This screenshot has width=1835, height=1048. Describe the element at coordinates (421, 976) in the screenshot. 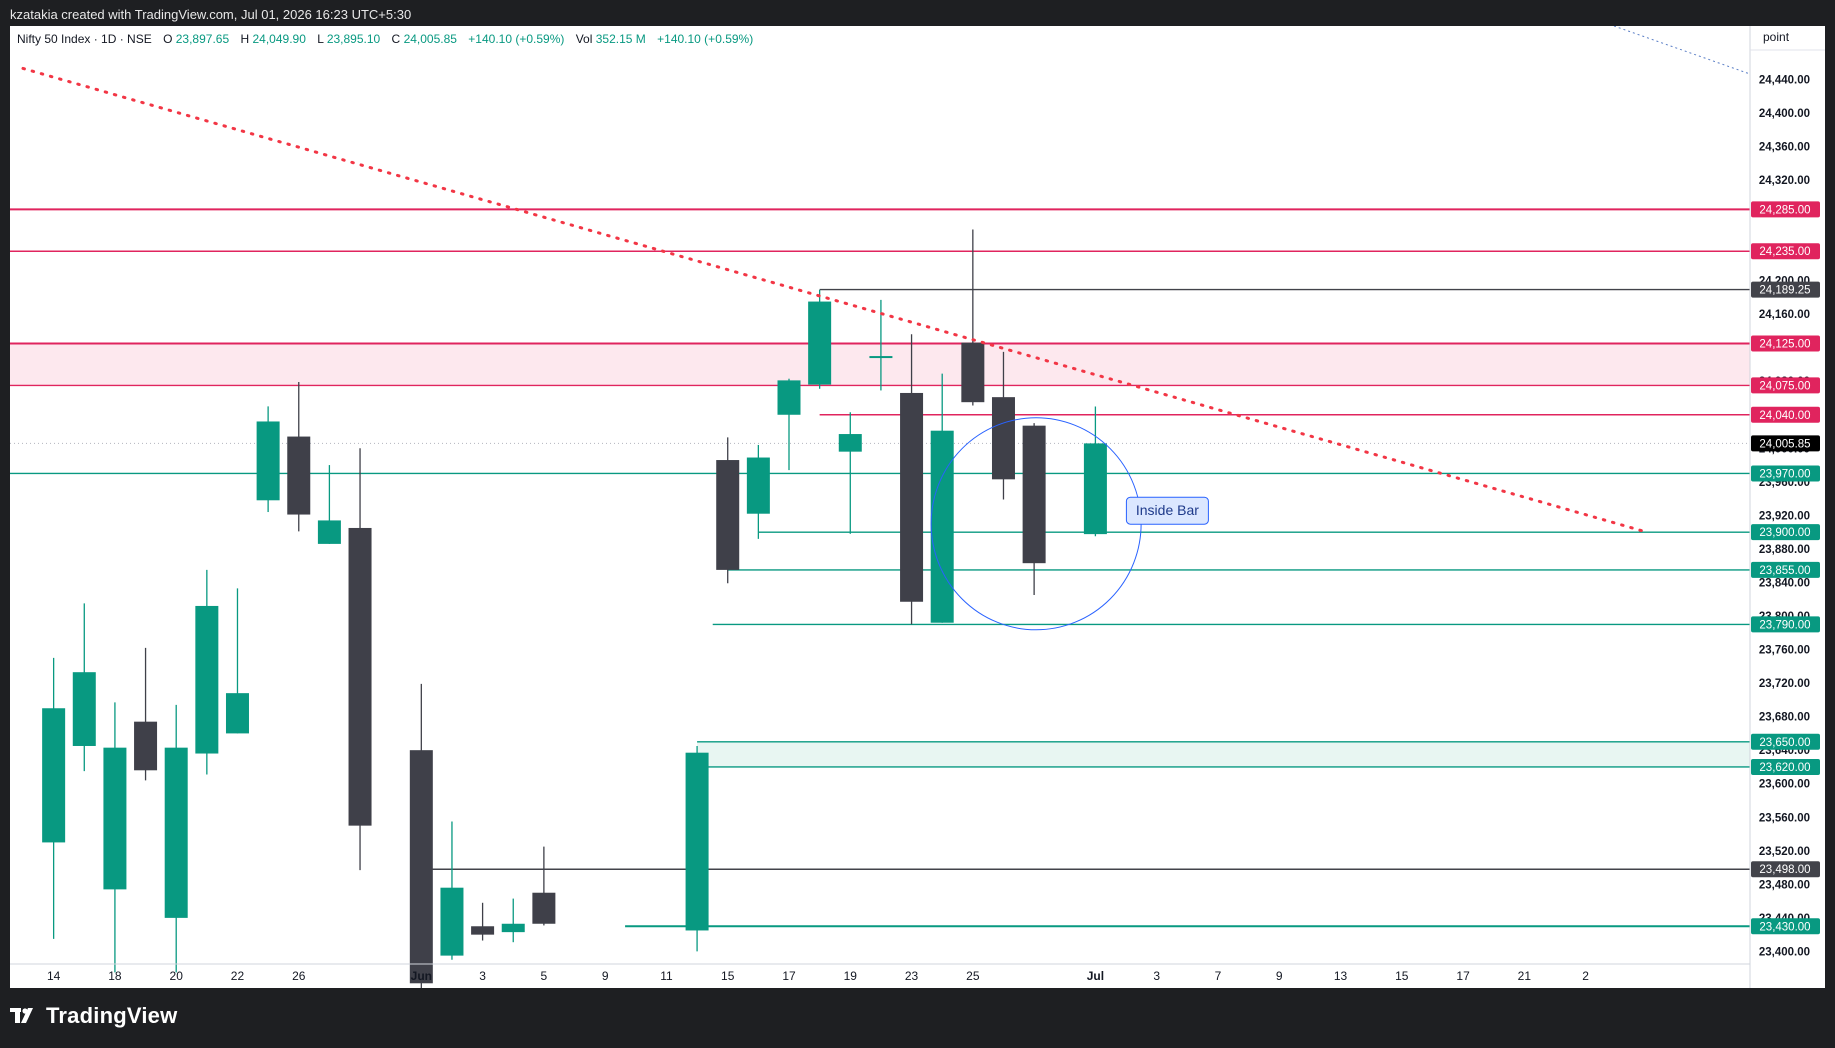

I see `time-tick-label: Jun` at that location.